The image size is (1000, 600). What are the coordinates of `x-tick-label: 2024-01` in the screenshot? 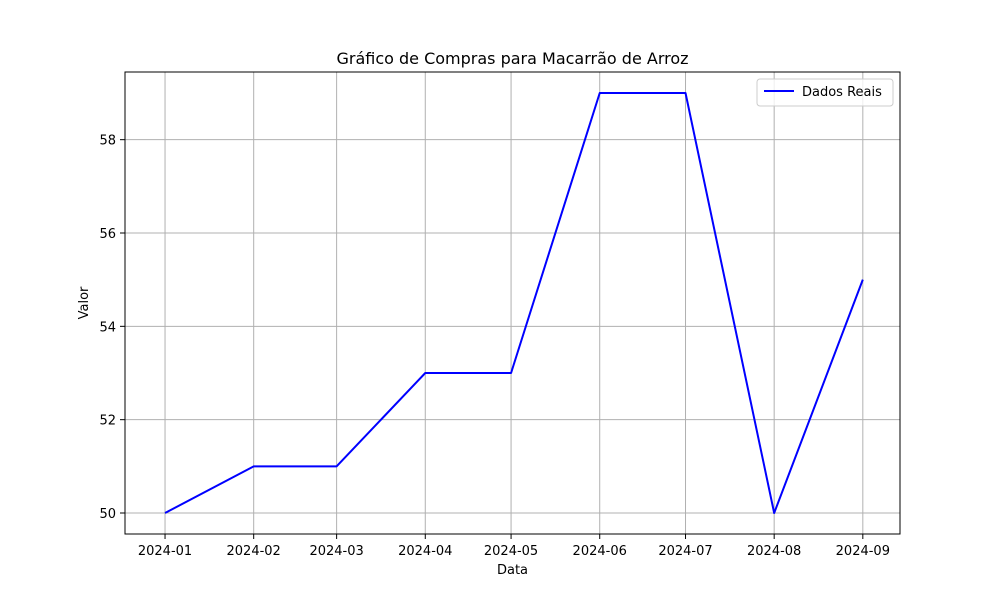 It's located at (165, 551).